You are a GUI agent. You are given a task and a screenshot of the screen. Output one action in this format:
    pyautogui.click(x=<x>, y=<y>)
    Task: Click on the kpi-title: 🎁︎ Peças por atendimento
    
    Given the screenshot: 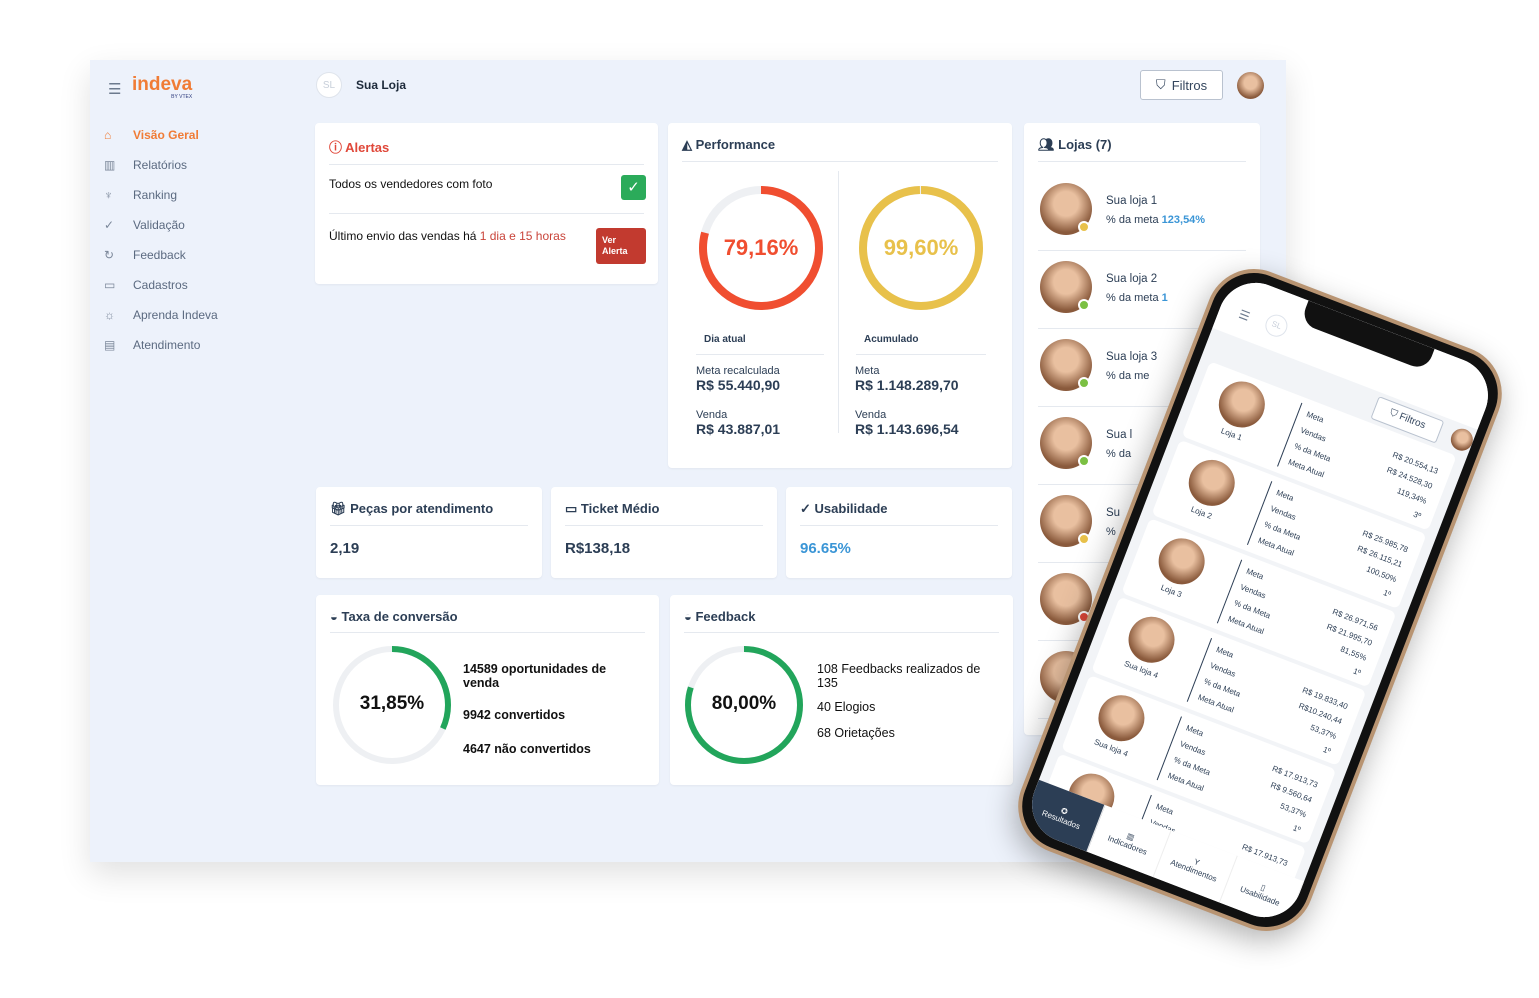 What is the action you would take?
    pyautogui.click(x=429, y=513)
    